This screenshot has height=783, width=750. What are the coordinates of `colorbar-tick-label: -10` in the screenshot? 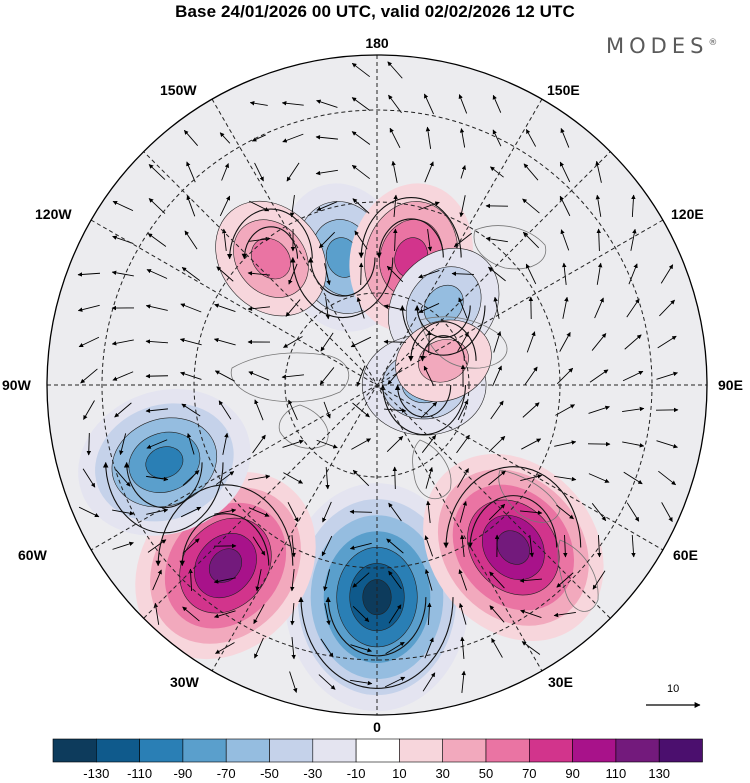 It's located at (356, 773).